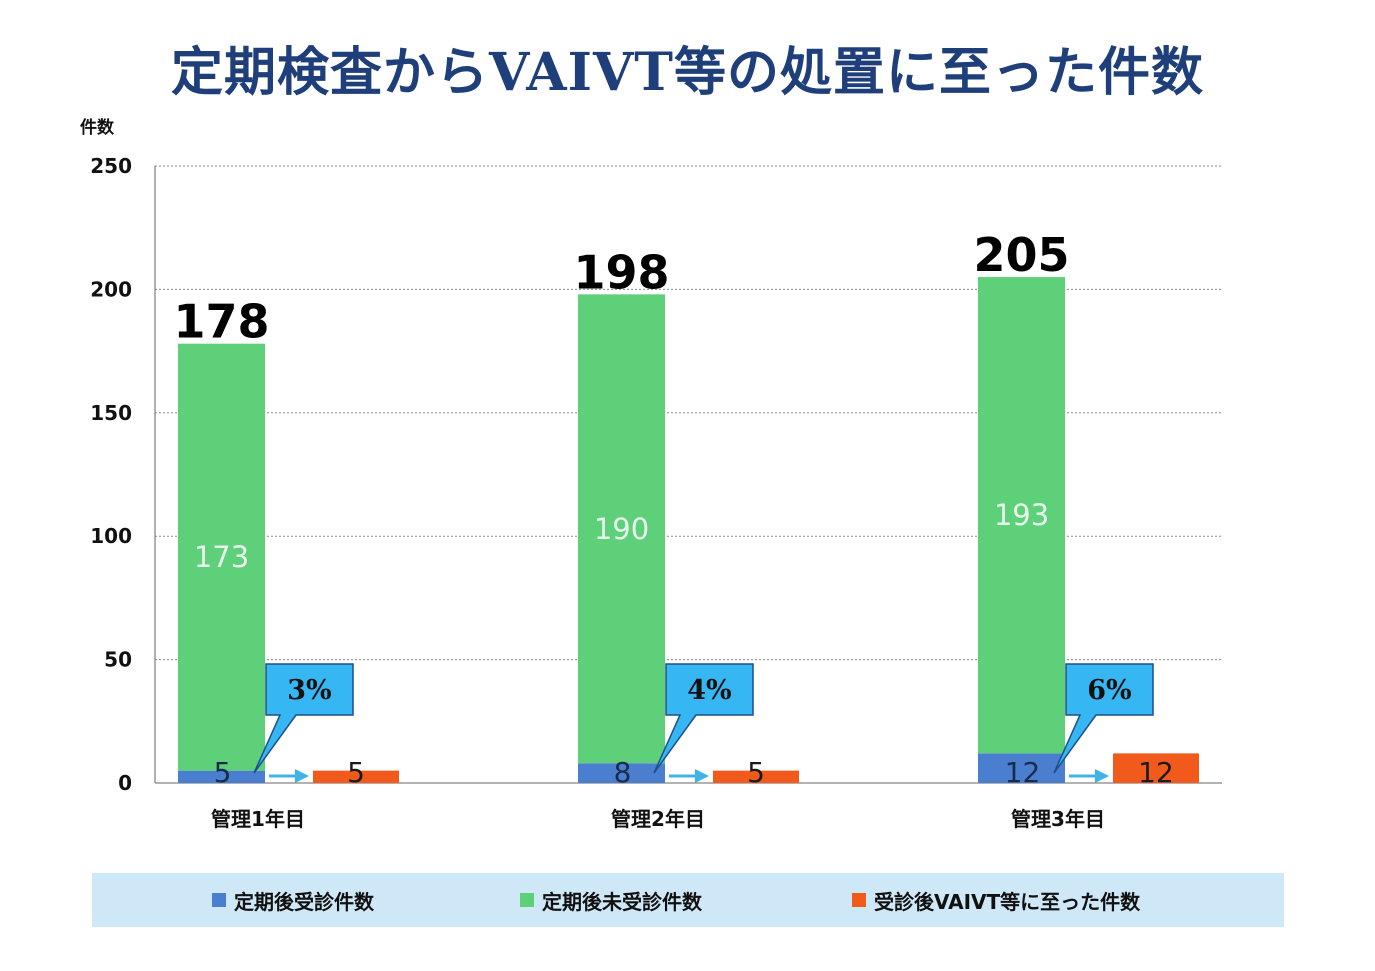  What do you see at coordinates (223, 772) in the screenshot?
I see `data-label-visited: 5` at bounding box center [223, 772].